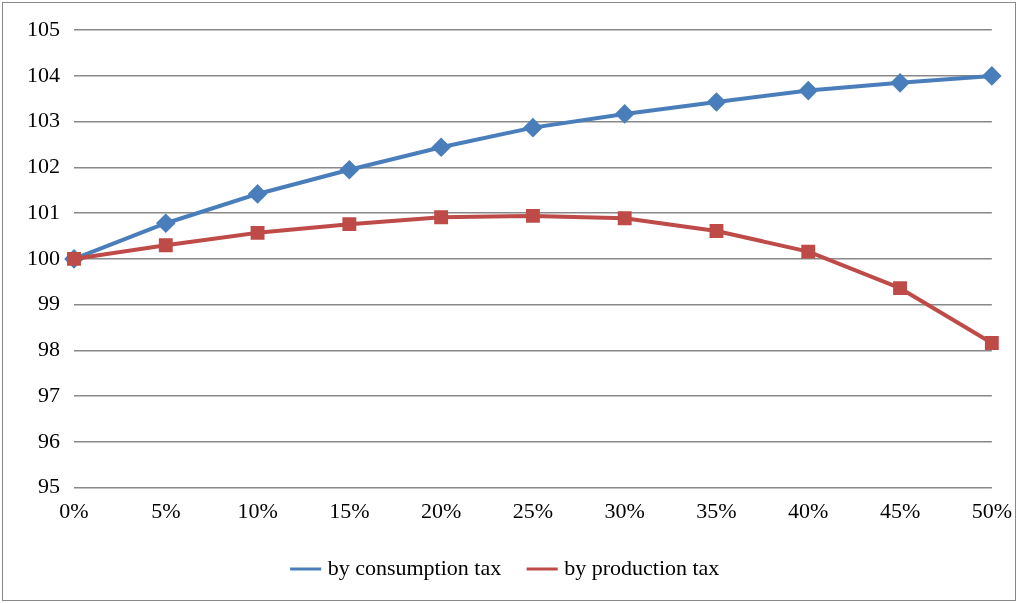  Describe the element at coordinates (349, 510) in the screenshot. I see `x-tick-label: 15%` at that location.